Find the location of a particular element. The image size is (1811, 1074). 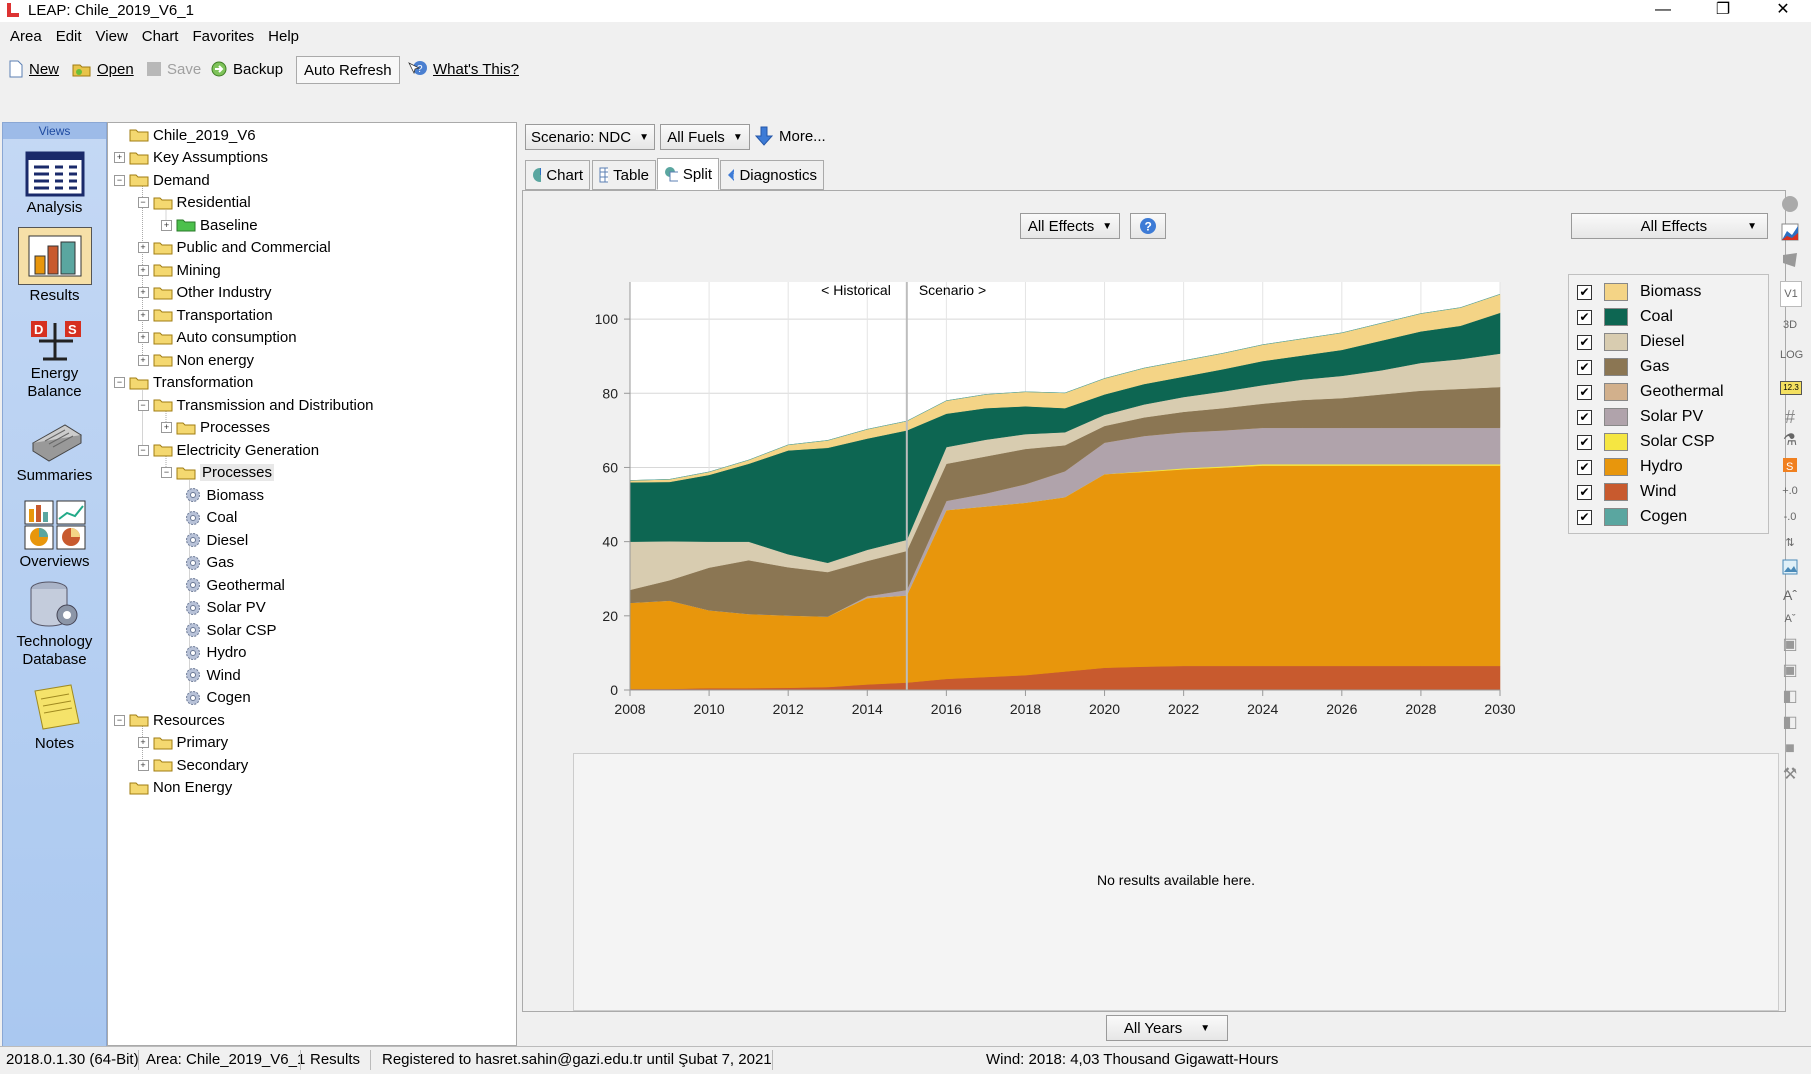

decrease-font-icon: Aˇ is located at coordinates (1790, 619).